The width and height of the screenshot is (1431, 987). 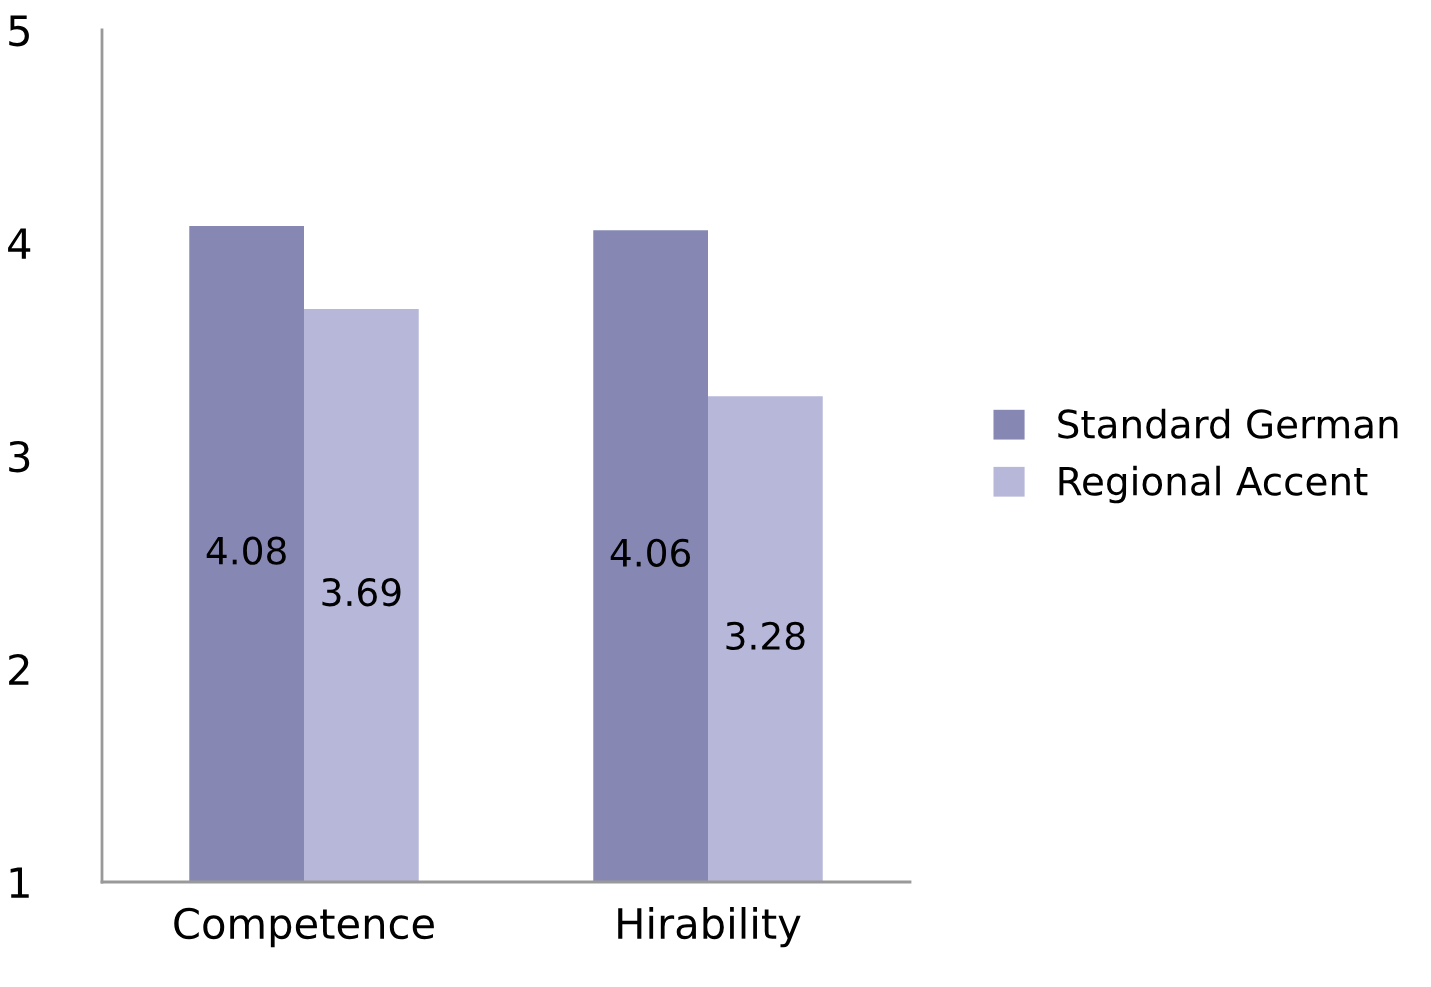 What do you see at coordinates (650, 552) in the screenshot?
I see `data-label: 4.06` at bounding box center [650, 552].